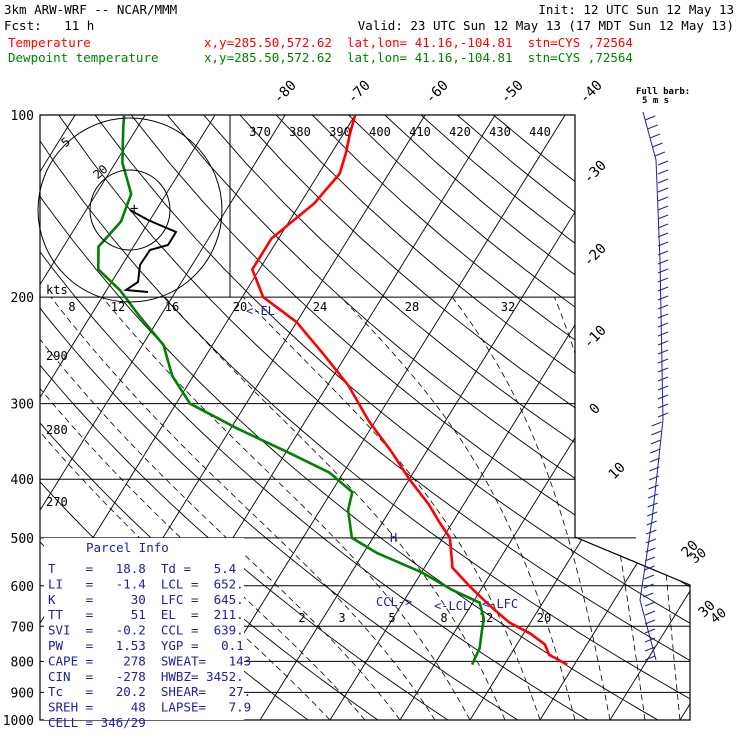 This screenshot has height=740, width=740. Describe the element at coordinates (437, 92) in the screenshot. I see `isotherm-tick-label: -60` at that location.